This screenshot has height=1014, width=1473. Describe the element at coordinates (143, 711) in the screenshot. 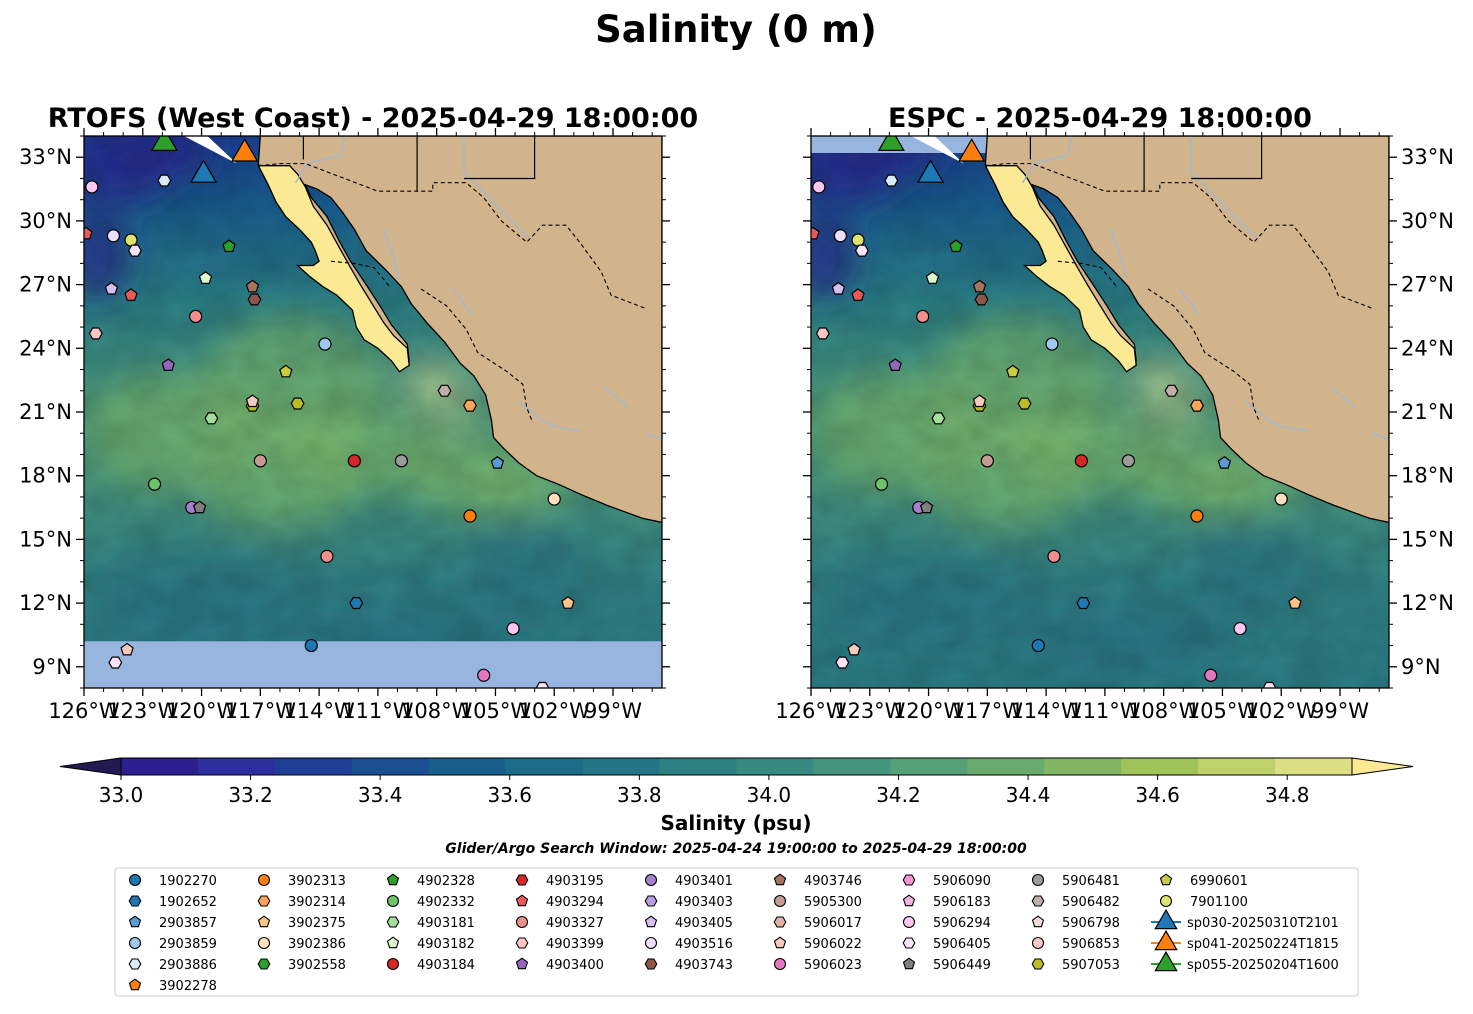

I see `x-tick-label: 123°W` at that location.